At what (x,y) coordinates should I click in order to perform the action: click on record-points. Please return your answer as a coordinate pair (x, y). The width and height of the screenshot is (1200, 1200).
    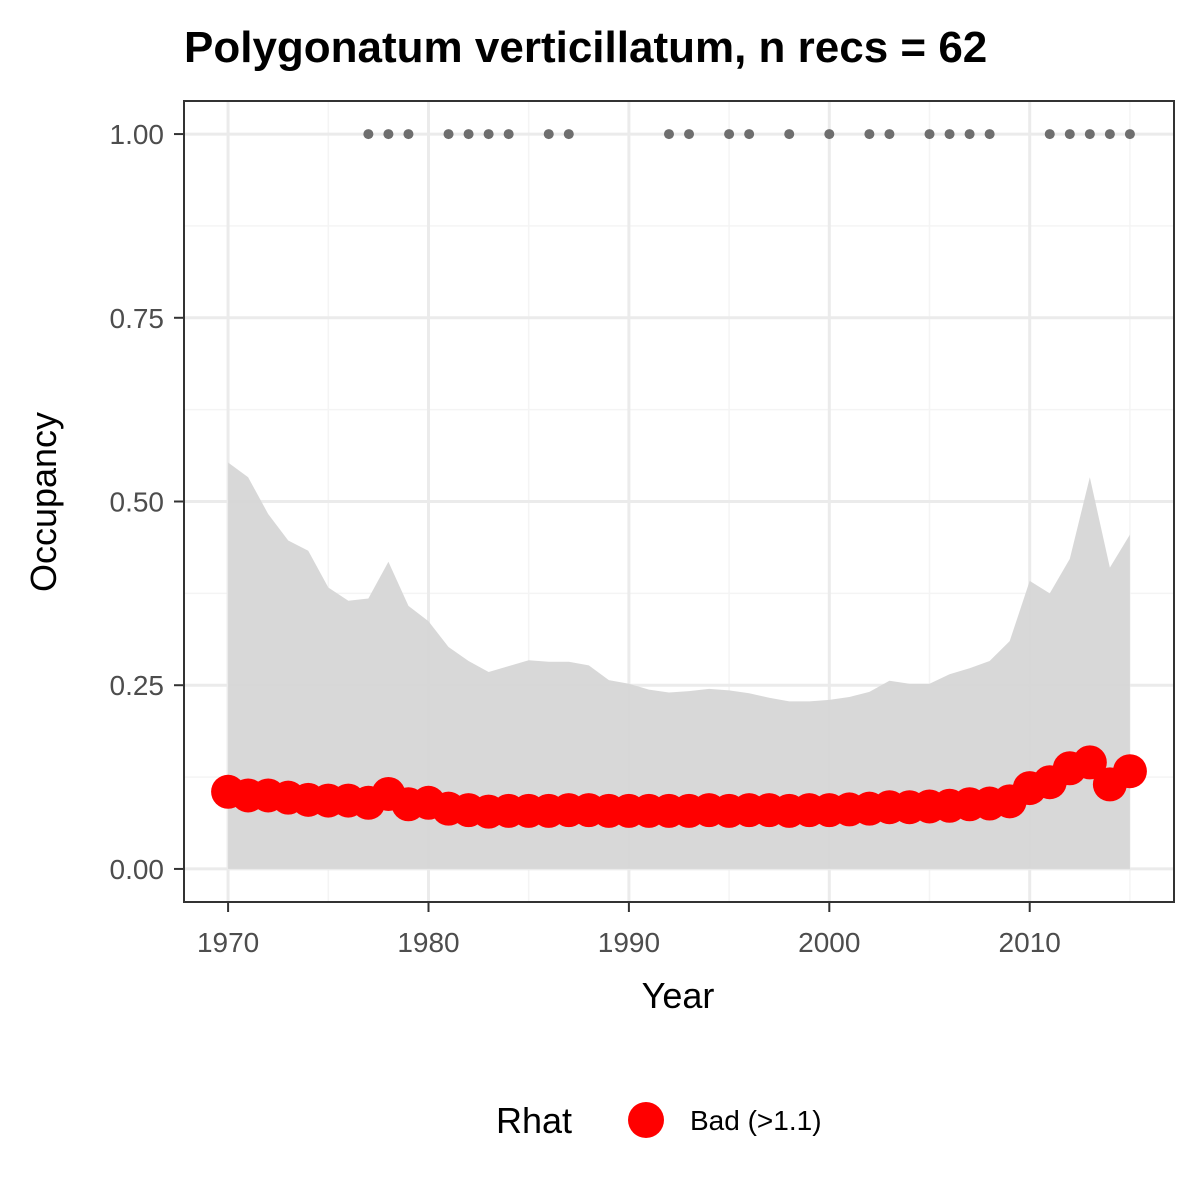
    Looking at the image, I should click on (749, 134).